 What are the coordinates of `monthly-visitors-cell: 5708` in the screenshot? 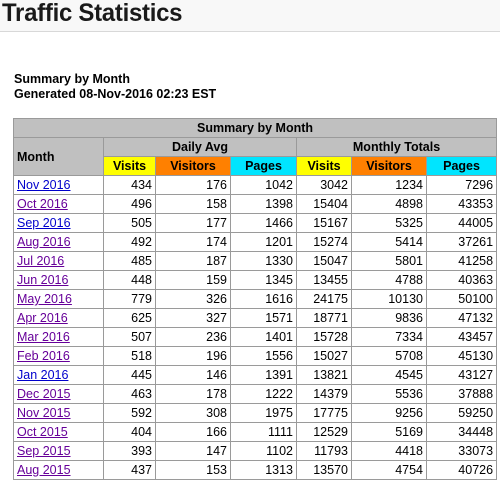 It's located at (389, 356).